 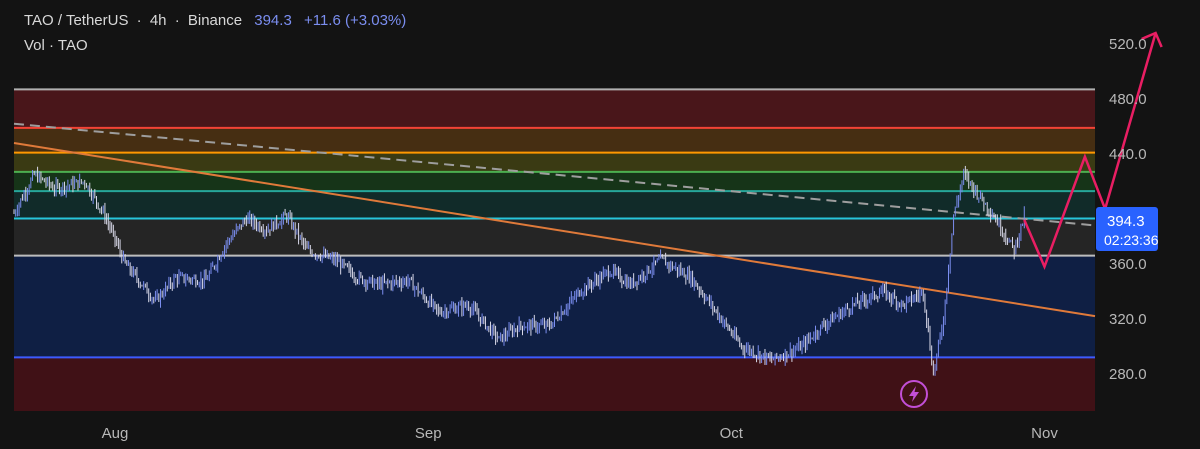 I want to click on forecast-path, so click(x=1090, y=151).